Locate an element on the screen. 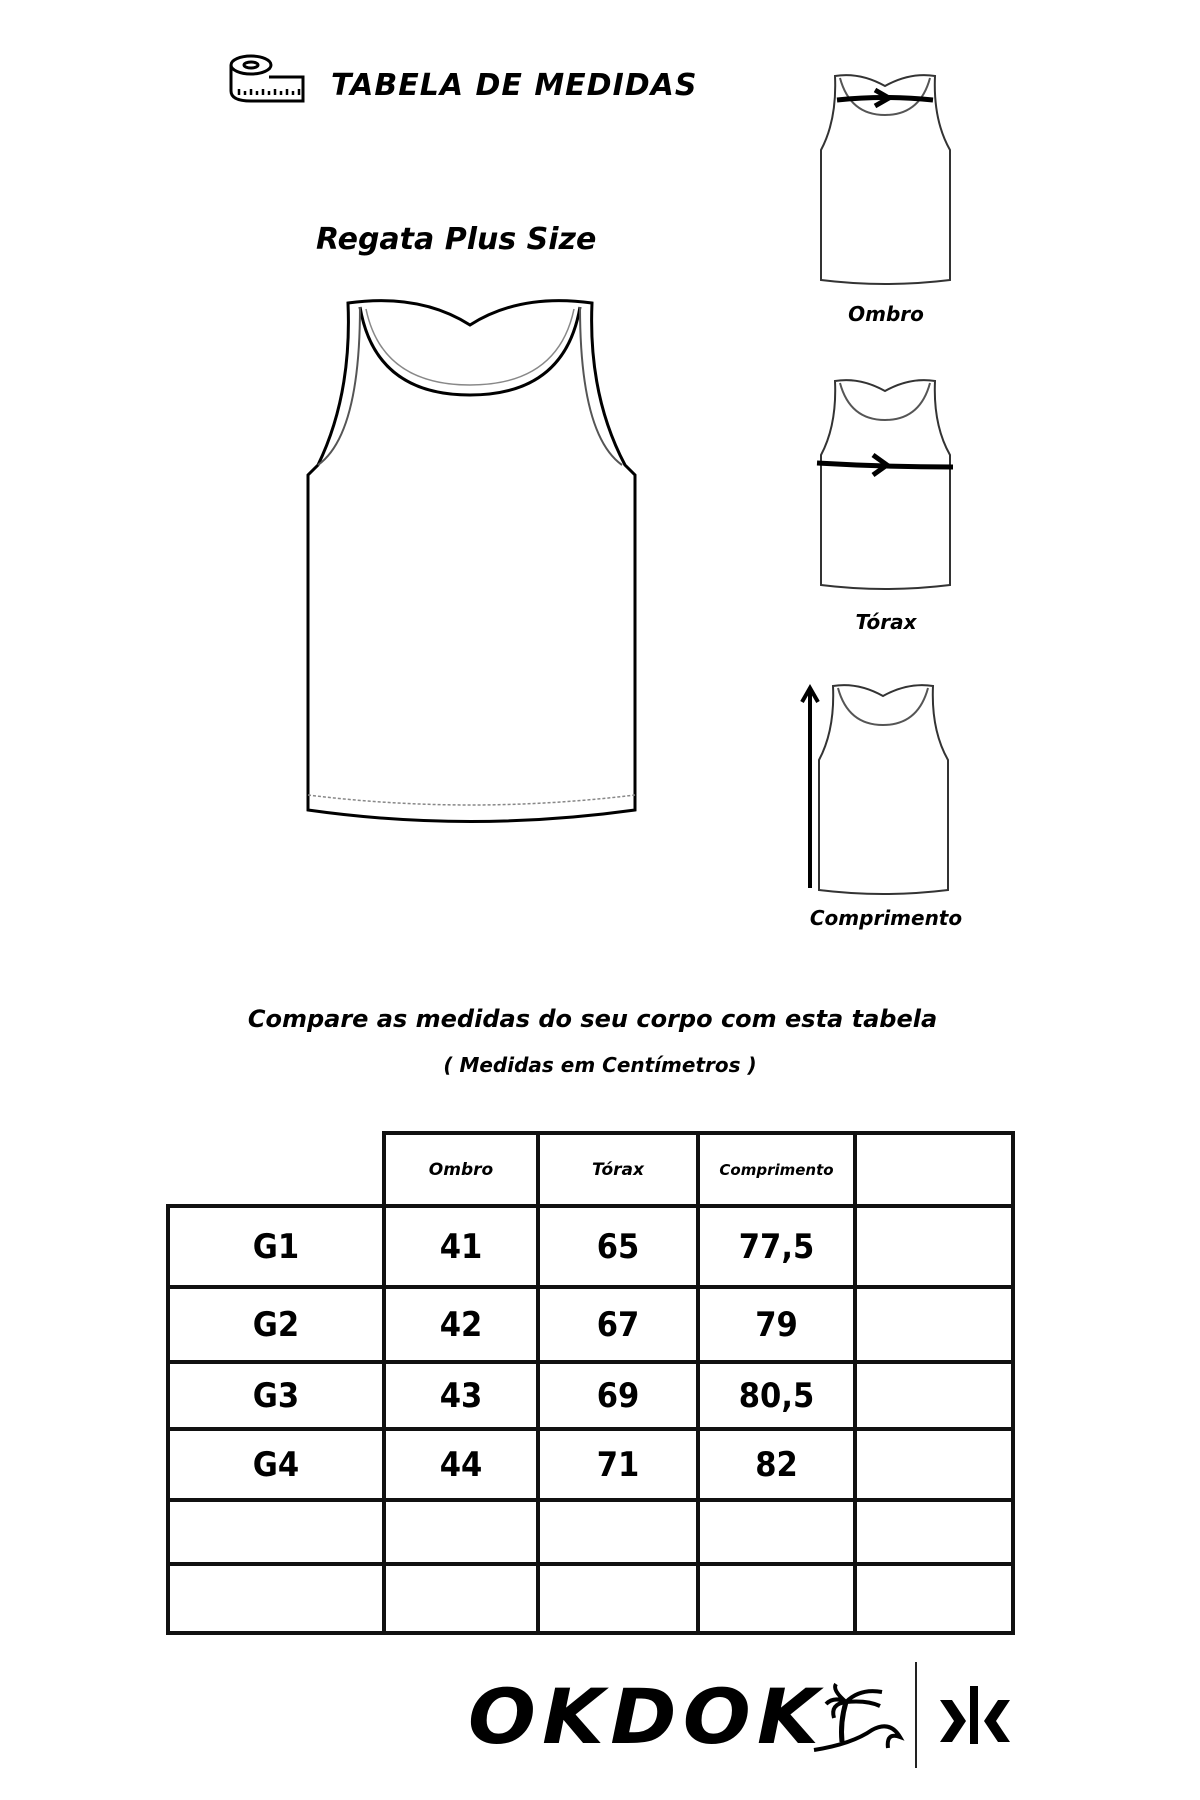 Image resolution: width=1200 pixels, height=1800 pixels. comprimento-guide-illustration is located at coordinates (874, 789).